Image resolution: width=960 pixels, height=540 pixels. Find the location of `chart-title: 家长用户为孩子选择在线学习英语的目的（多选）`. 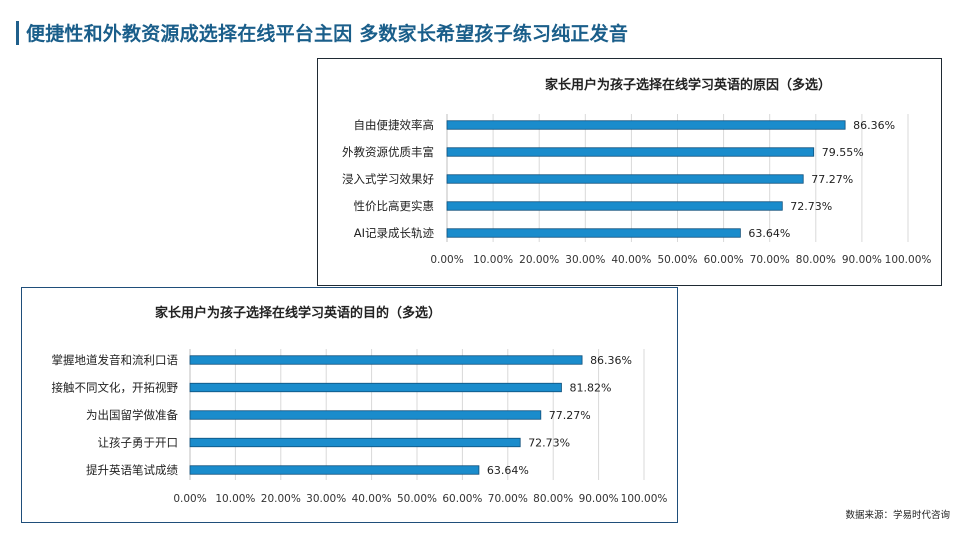

chart-title: 家长用户为孩子选择在线学习英语的目的（多选） is located at coordinates (298, 313).